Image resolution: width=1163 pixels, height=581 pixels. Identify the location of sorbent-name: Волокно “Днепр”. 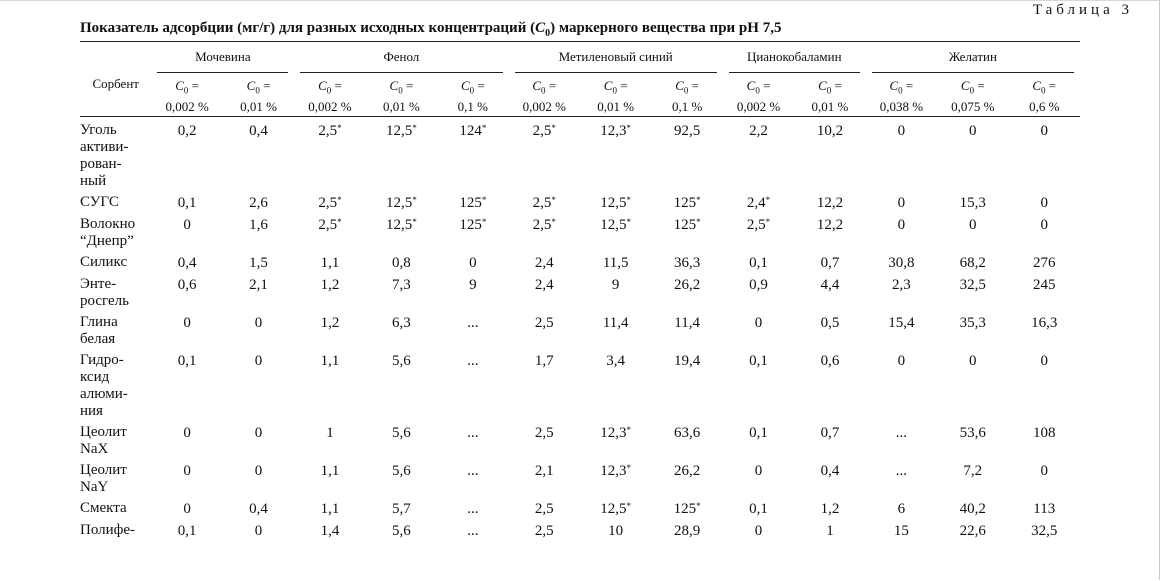
(108, 232).